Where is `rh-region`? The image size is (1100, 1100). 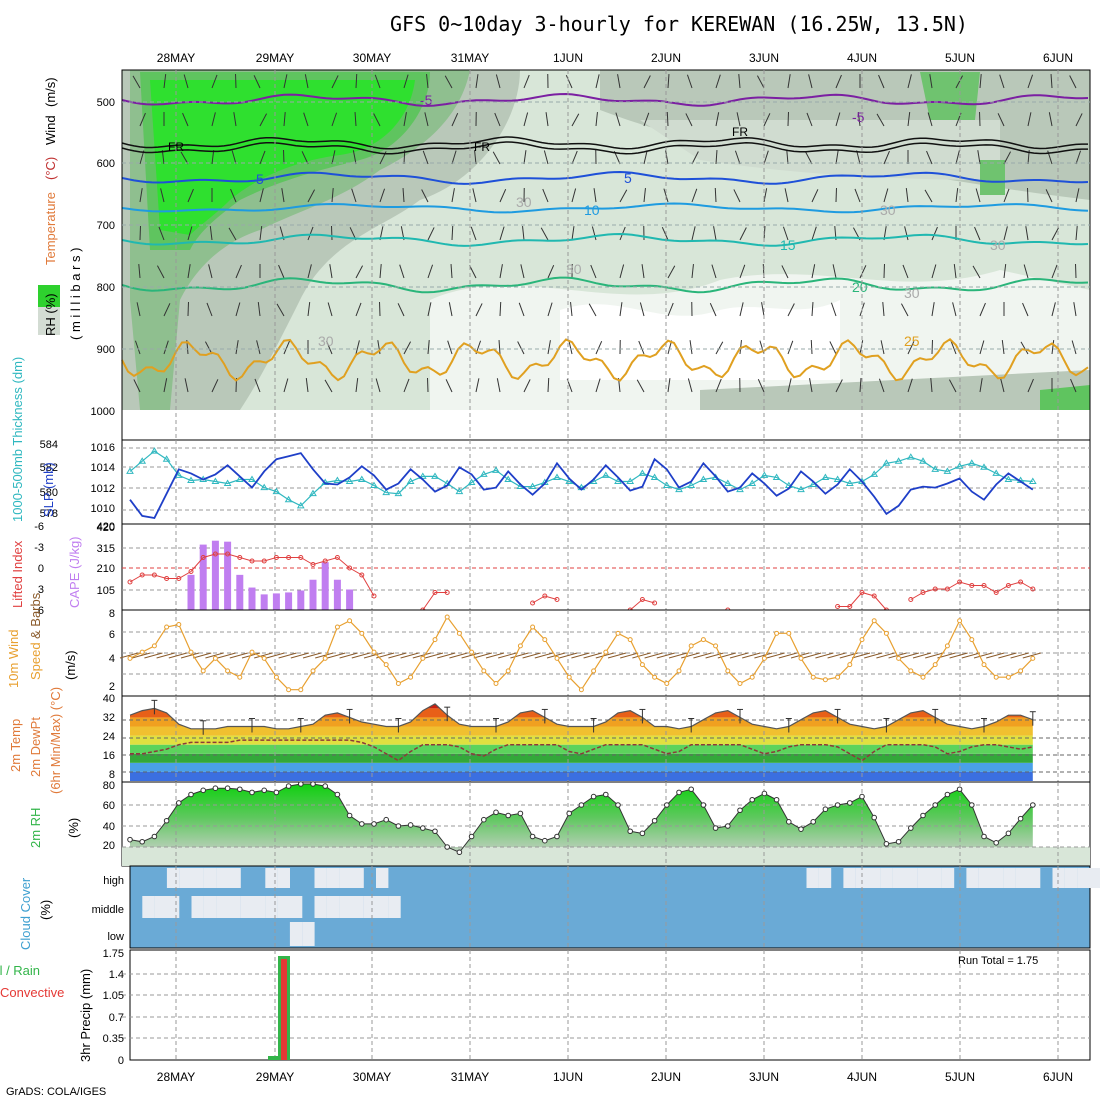
rh-region is located at coordinates (895, 390).